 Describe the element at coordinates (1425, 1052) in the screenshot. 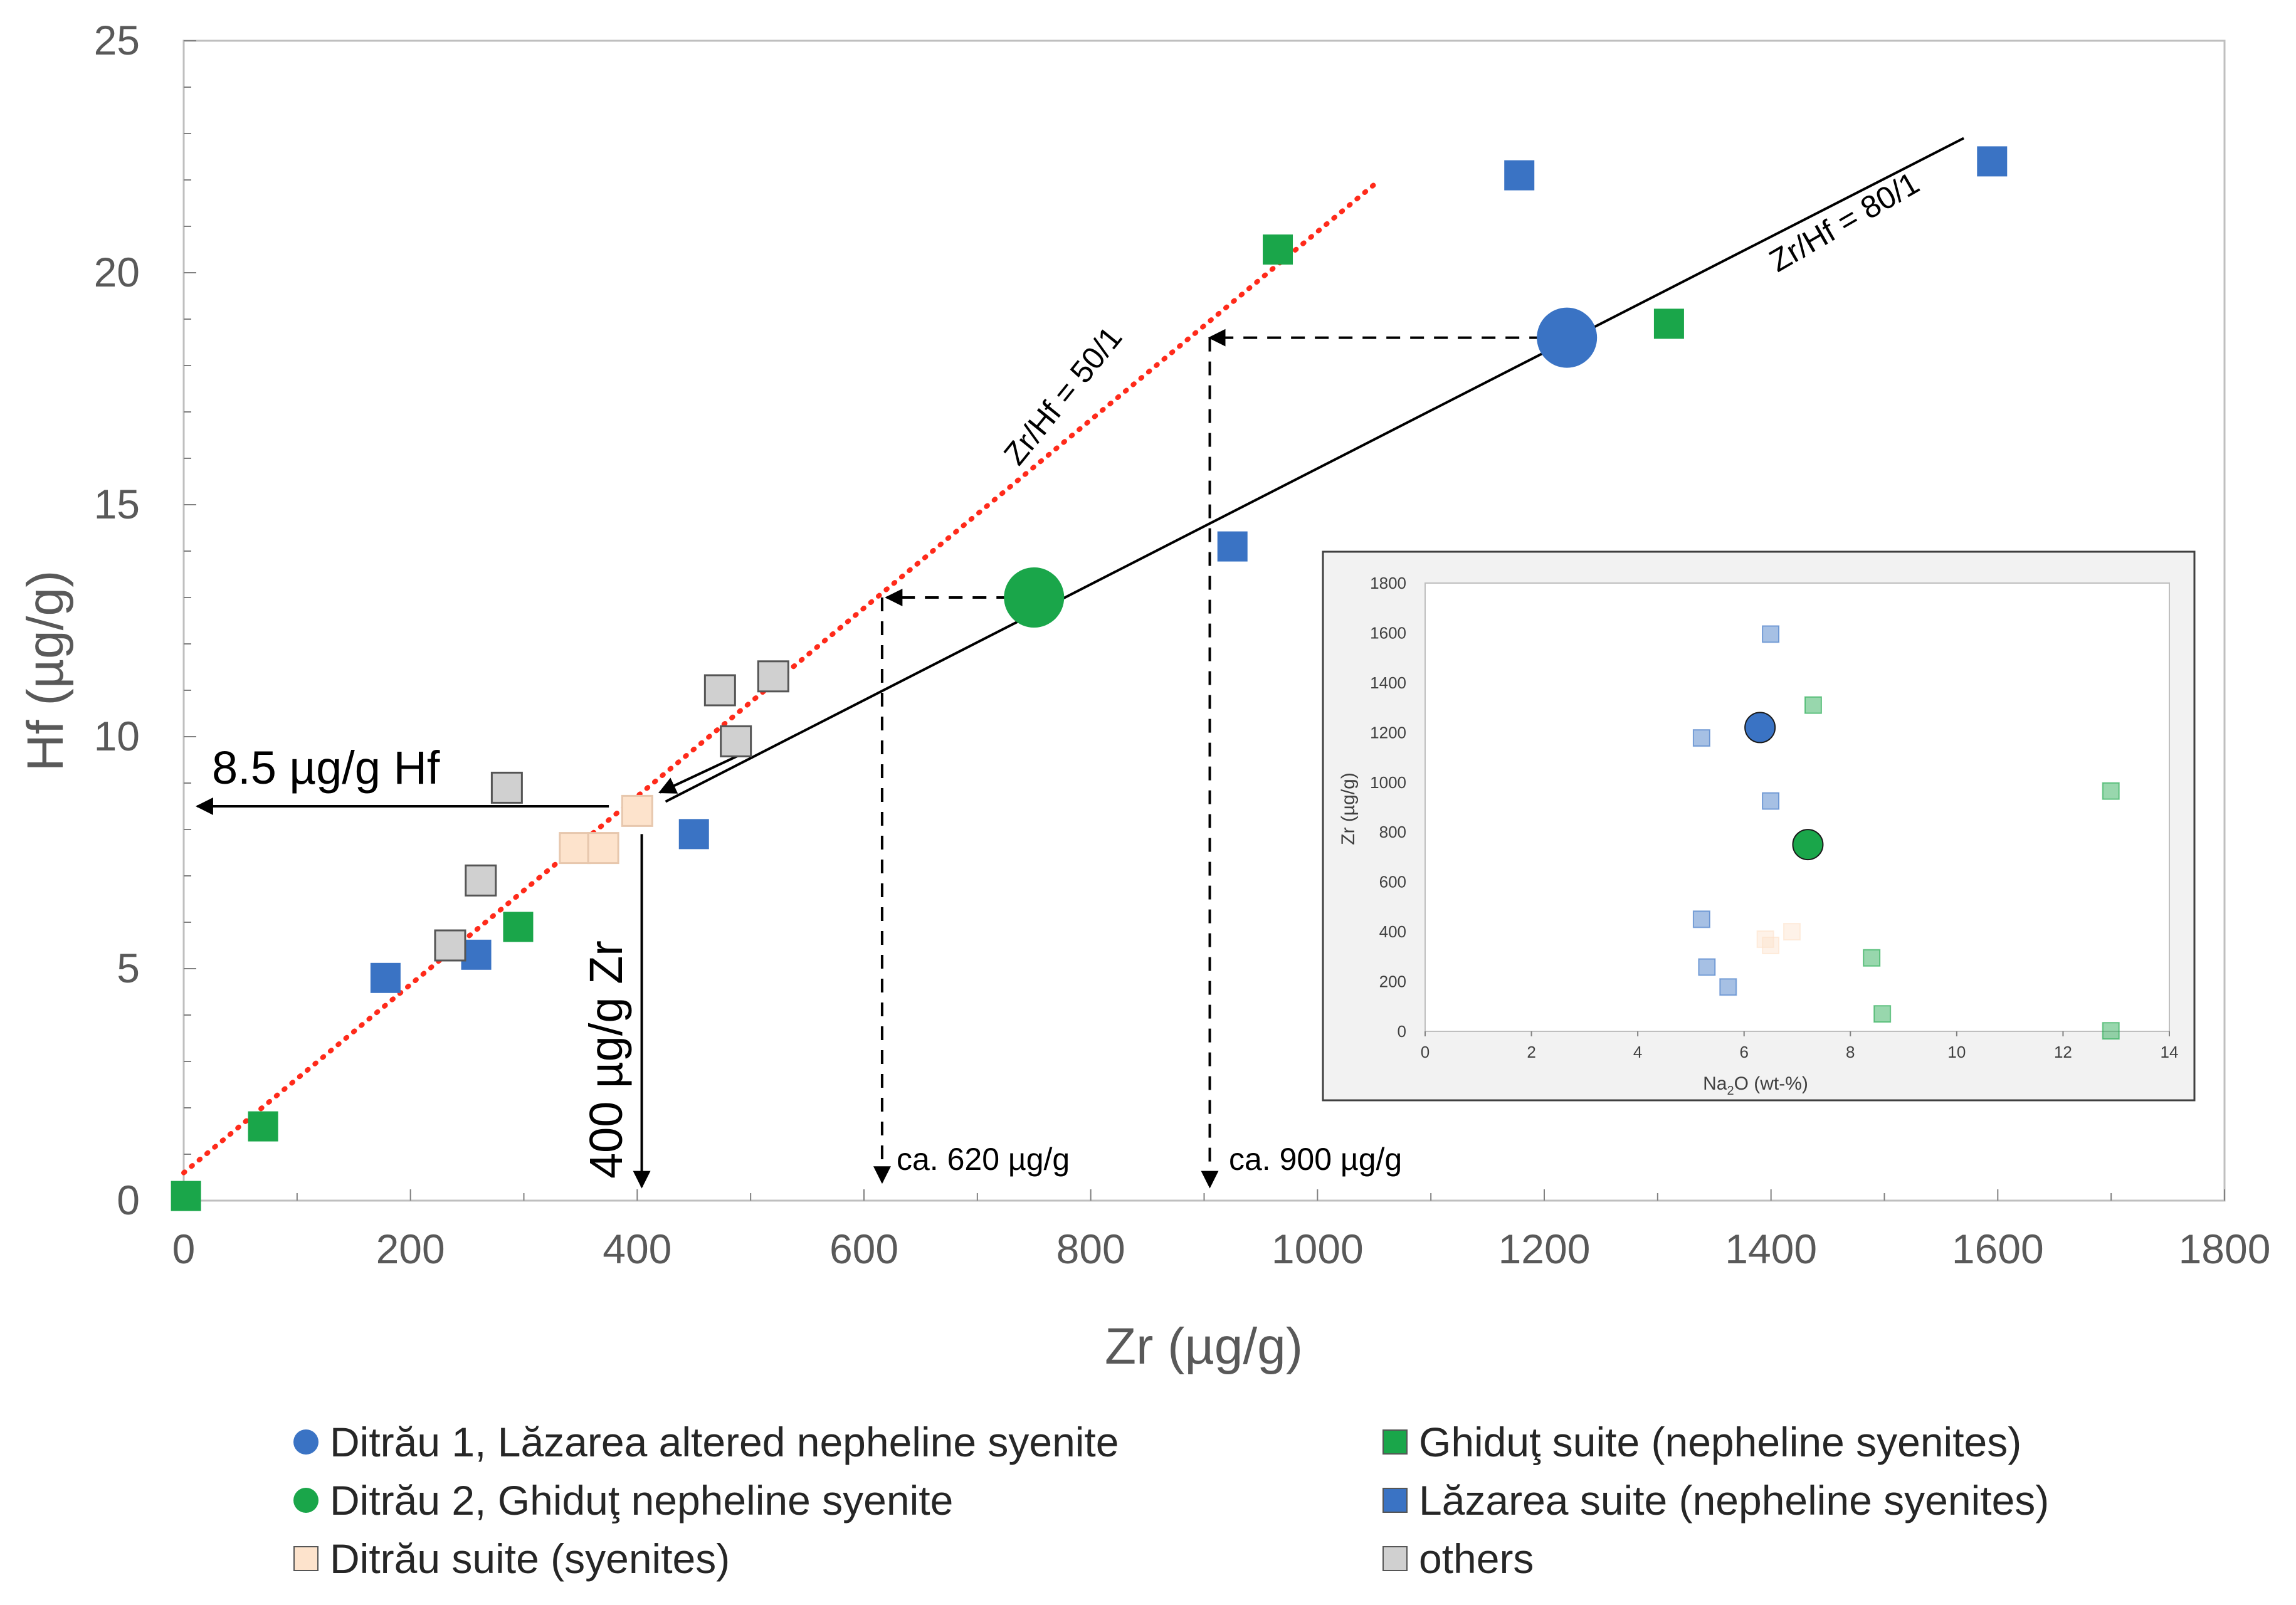

I see `inset-x-tick-label: 0` at that location.